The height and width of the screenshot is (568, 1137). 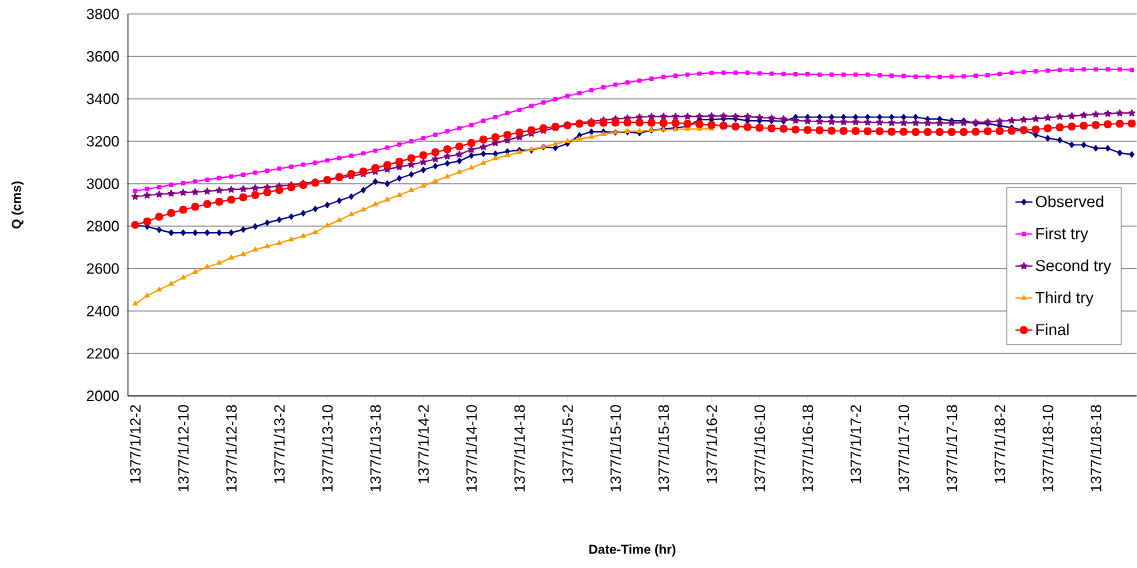 I want to click on legend-label: Second try, so click(x=1073, y=267).